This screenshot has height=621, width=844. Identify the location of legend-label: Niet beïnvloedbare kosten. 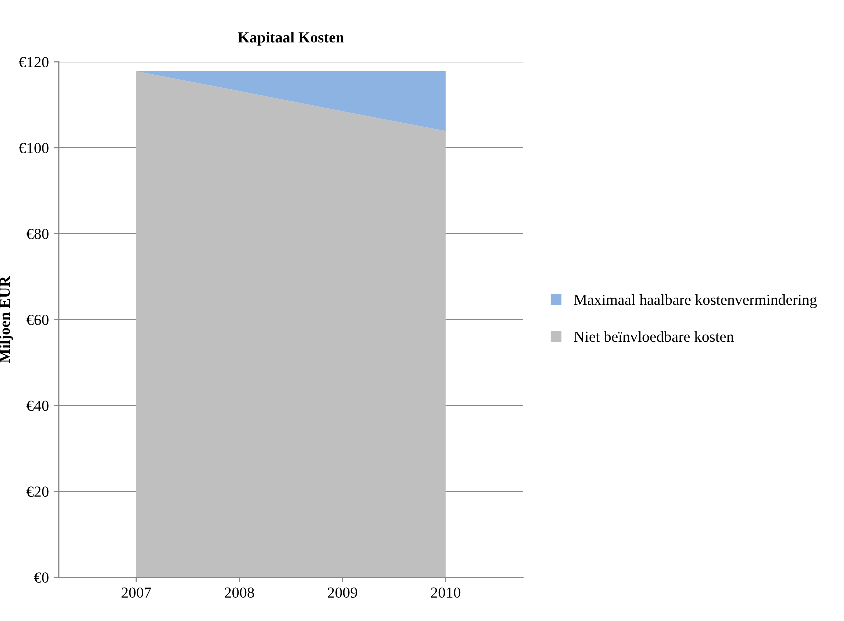
(654, 336).